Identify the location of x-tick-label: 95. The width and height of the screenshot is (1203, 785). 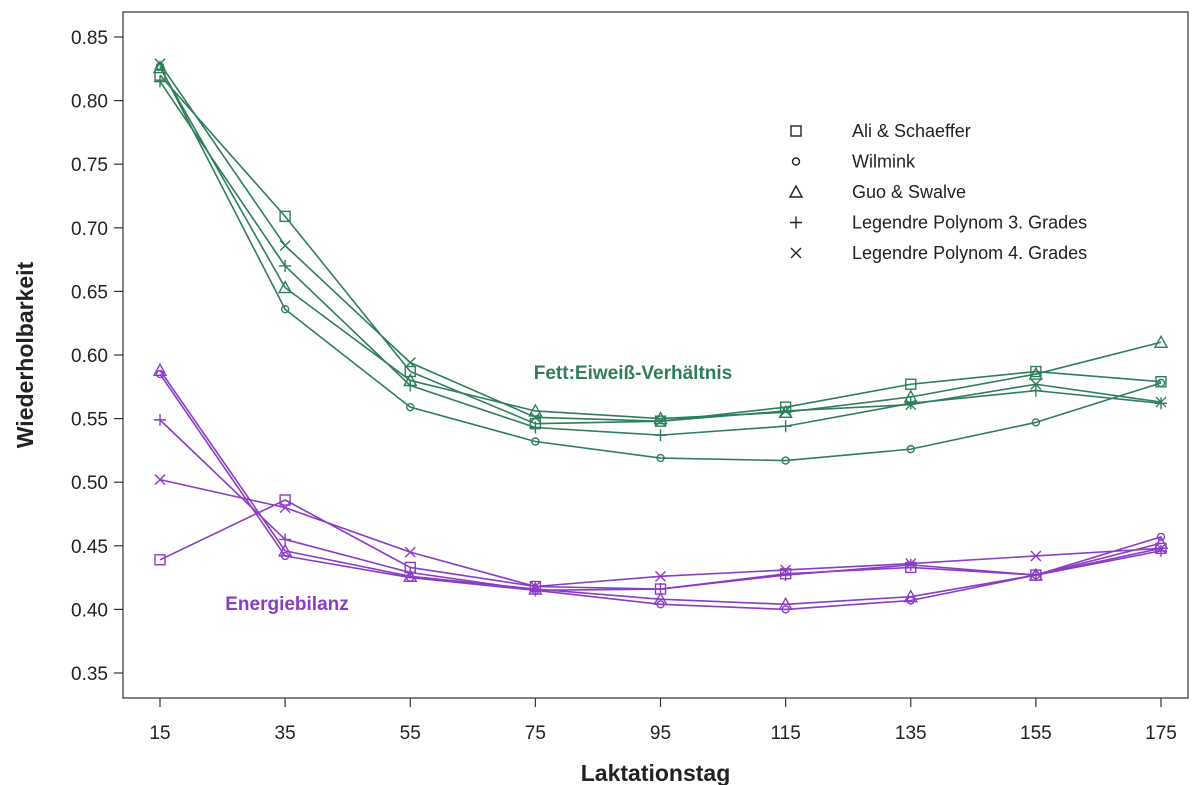
(660, 733).